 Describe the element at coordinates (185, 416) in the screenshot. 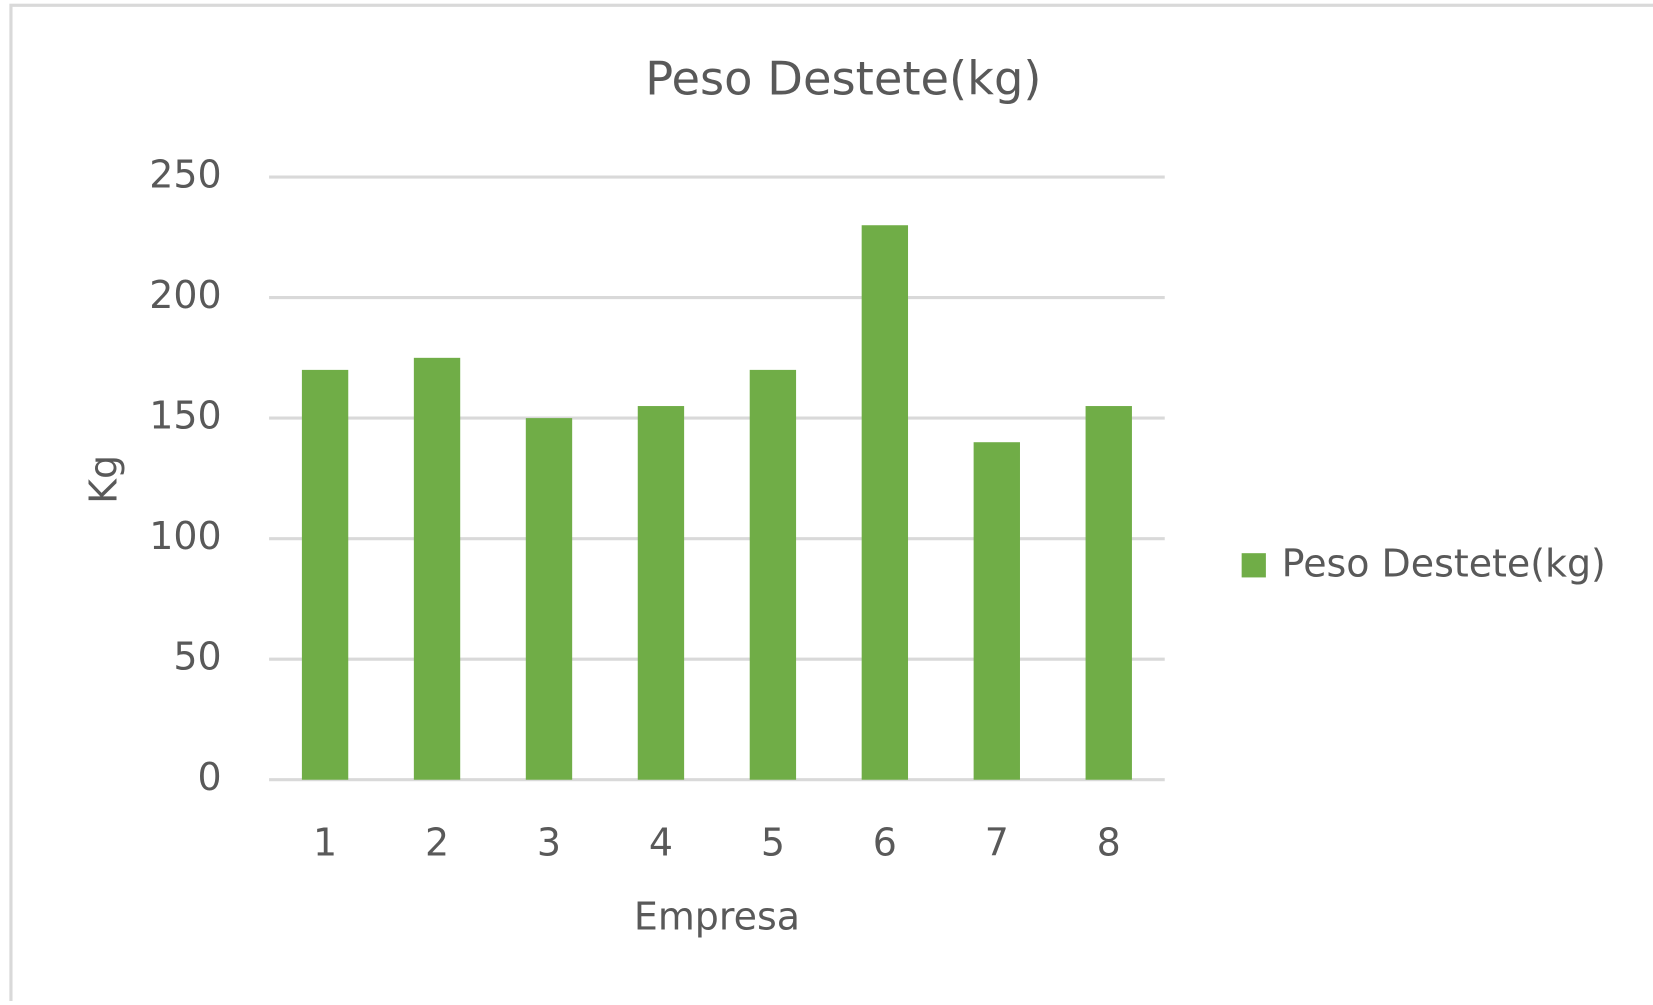

I see `y-tick-label: 150` at that location.